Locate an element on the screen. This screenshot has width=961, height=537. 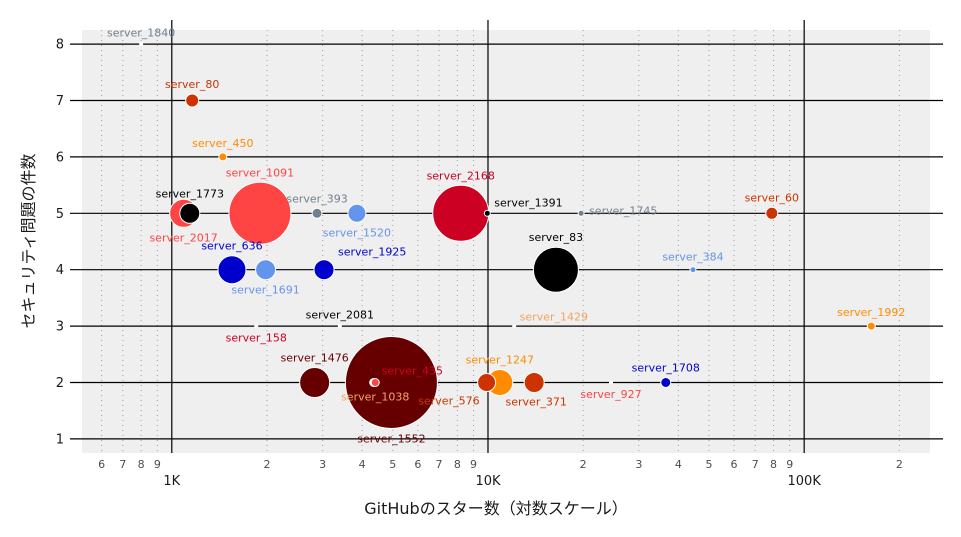
x-major-tick-label: 10K is located at coordinates (488, 481).